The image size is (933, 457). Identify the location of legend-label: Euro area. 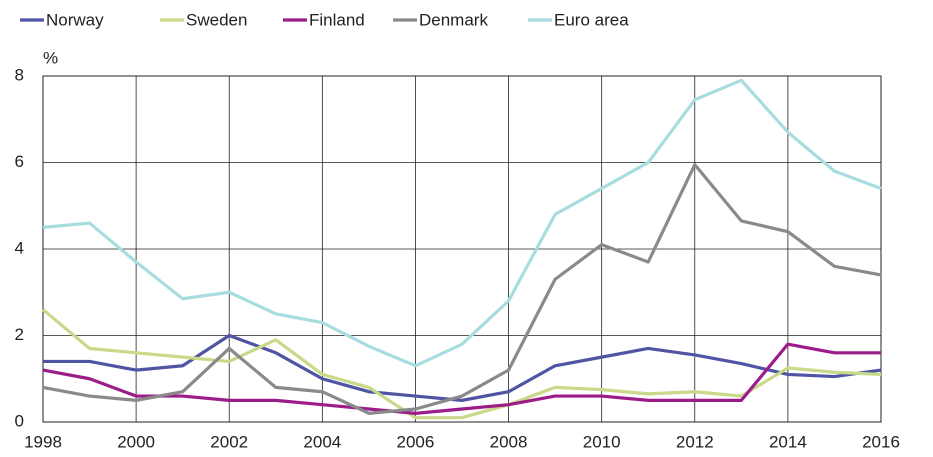
(591, 19).